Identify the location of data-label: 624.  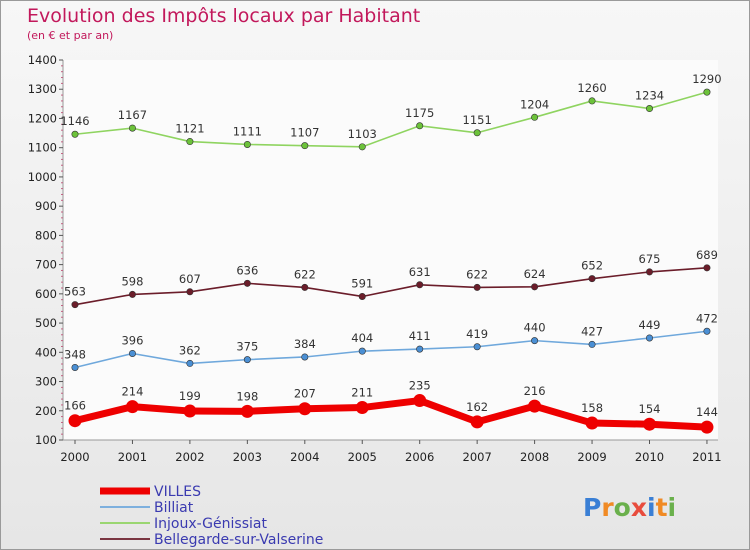
(535, 274).